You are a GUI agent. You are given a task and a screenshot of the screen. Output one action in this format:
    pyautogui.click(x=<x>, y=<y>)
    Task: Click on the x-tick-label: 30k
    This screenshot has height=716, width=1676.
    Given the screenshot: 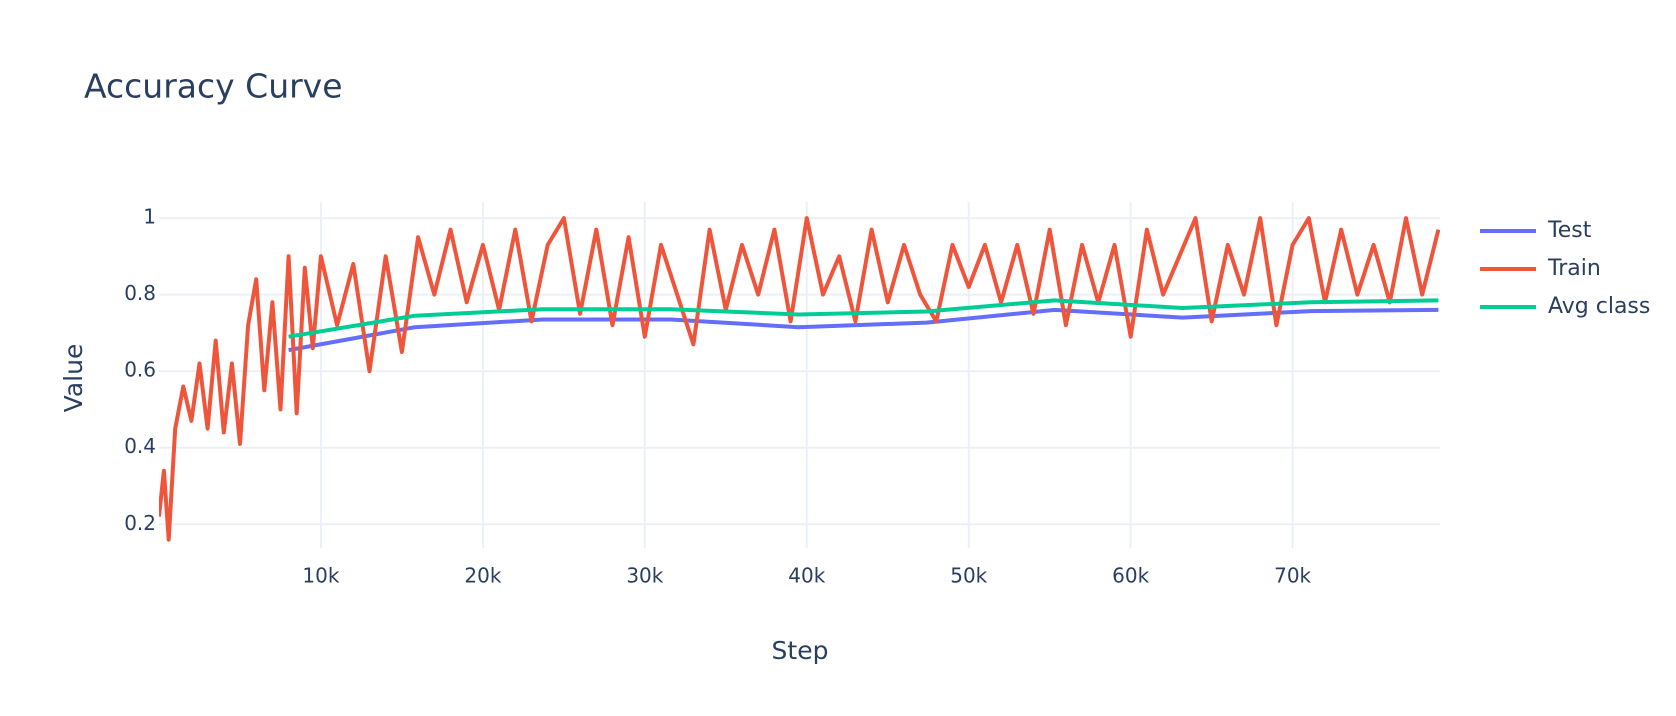 What is the action you would take?
    pyautogui.click(x=644, y=576)
    